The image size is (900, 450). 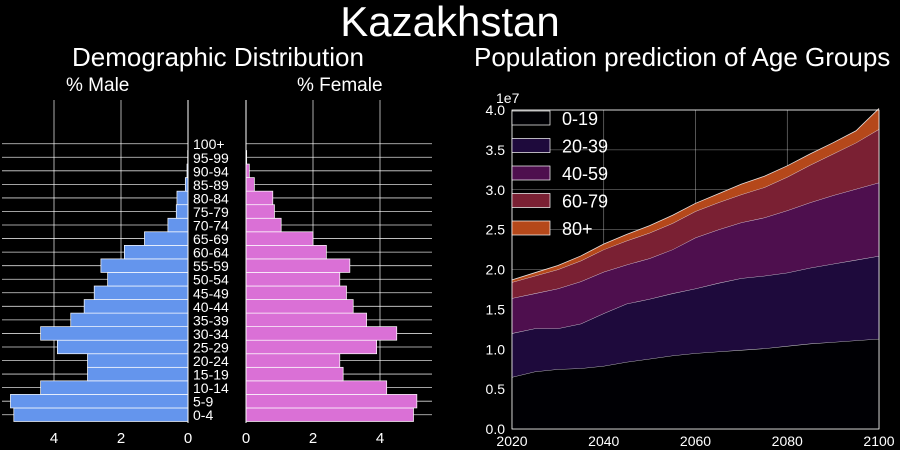 I want to click on area-ytick-label: 3.0, so click(x=496, y=190).